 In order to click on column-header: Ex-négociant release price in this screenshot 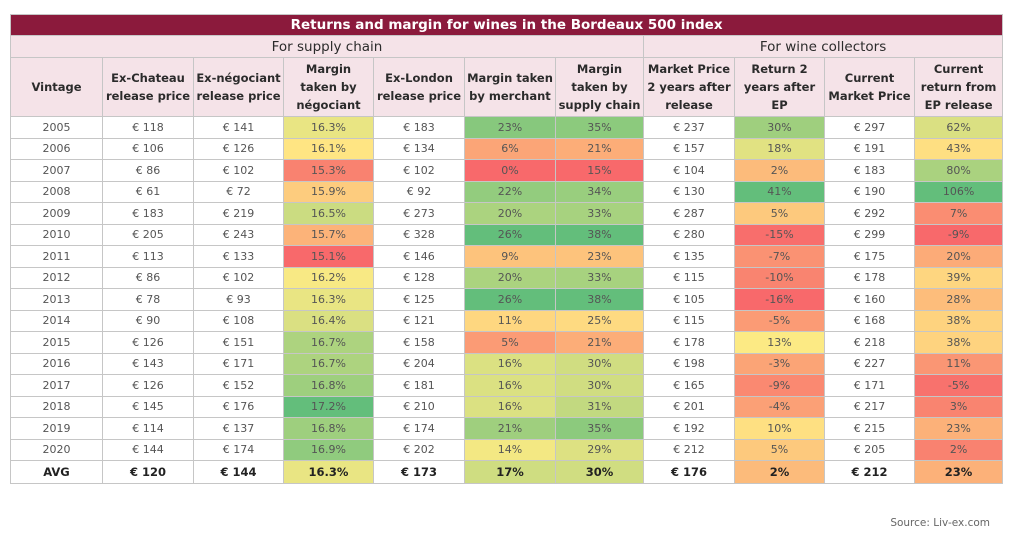, I will do `click(238, 87)`.